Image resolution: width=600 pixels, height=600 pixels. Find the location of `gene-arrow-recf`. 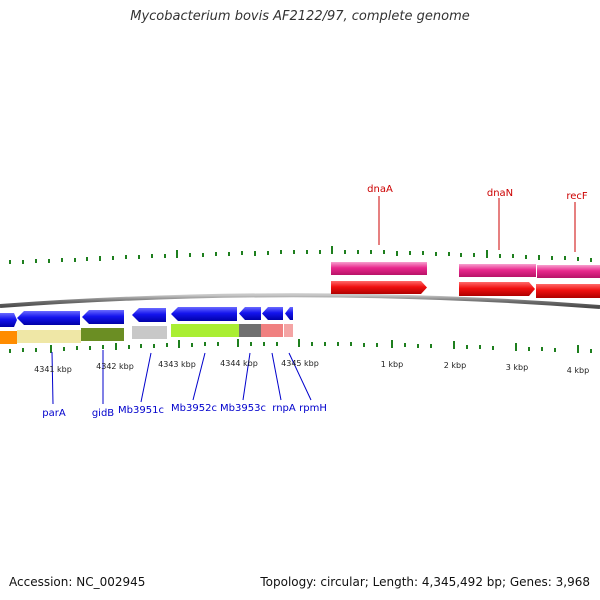

gene-arrow-recf is located at coordinates (568, 291).